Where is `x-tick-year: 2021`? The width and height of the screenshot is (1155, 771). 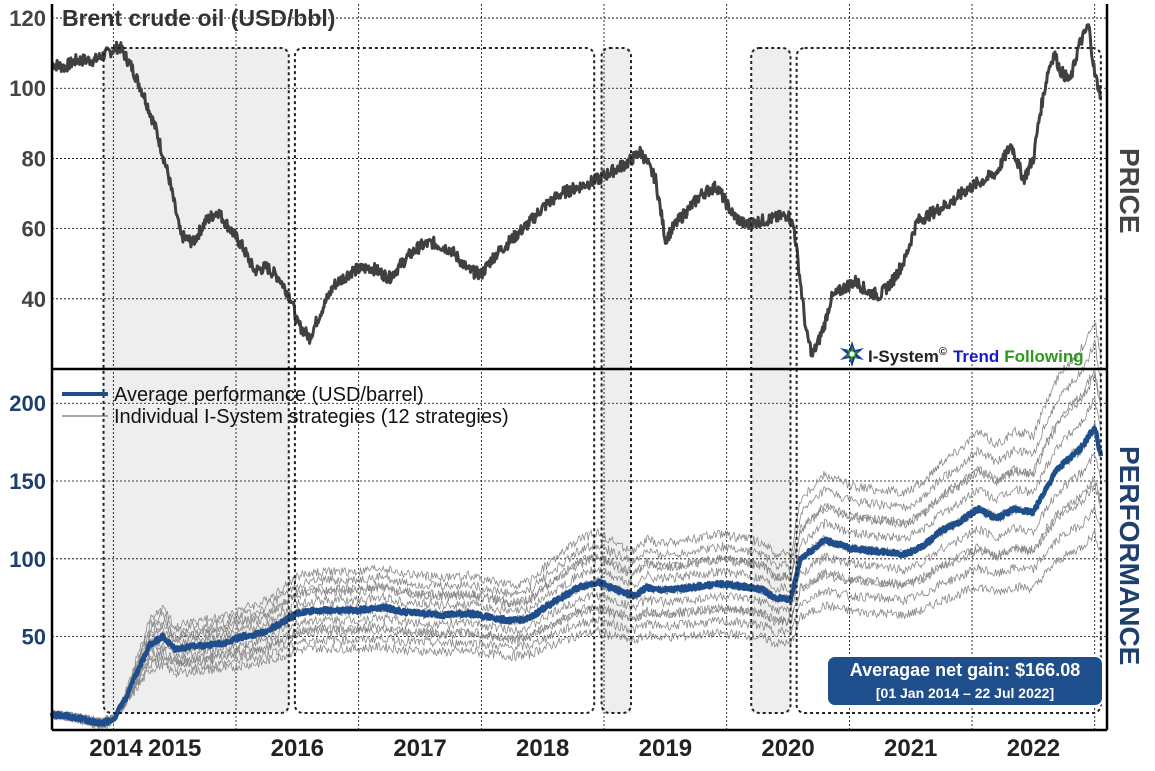
x-tick-year: 2021 is located at coordinates (910, 748).